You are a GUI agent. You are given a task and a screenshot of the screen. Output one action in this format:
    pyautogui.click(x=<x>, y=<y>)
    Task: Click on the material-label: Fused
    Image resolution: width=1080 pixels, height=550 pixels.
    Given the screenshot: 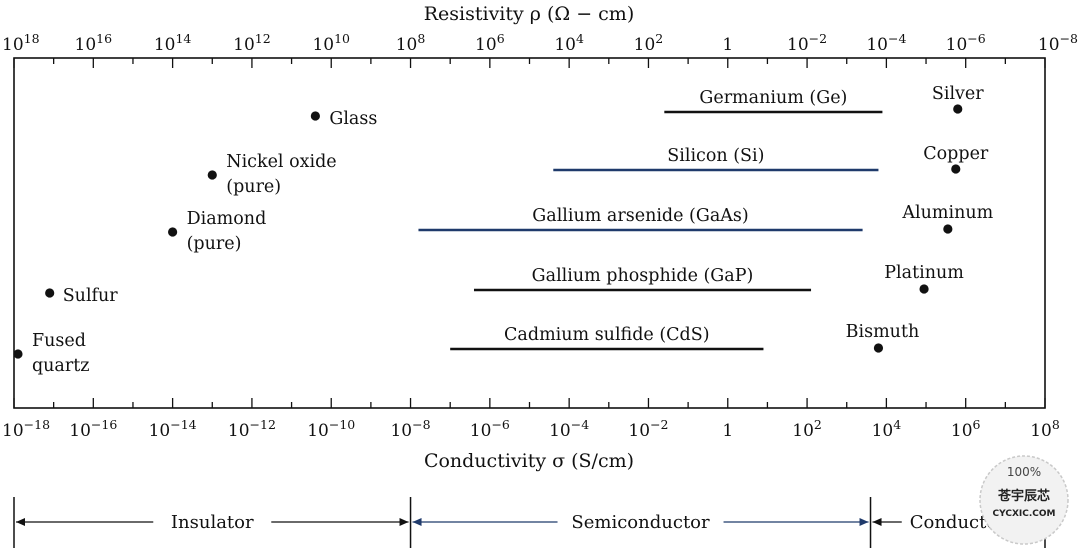 What is the action you would take?
    pyautogui.click(x=59, y=341)
    